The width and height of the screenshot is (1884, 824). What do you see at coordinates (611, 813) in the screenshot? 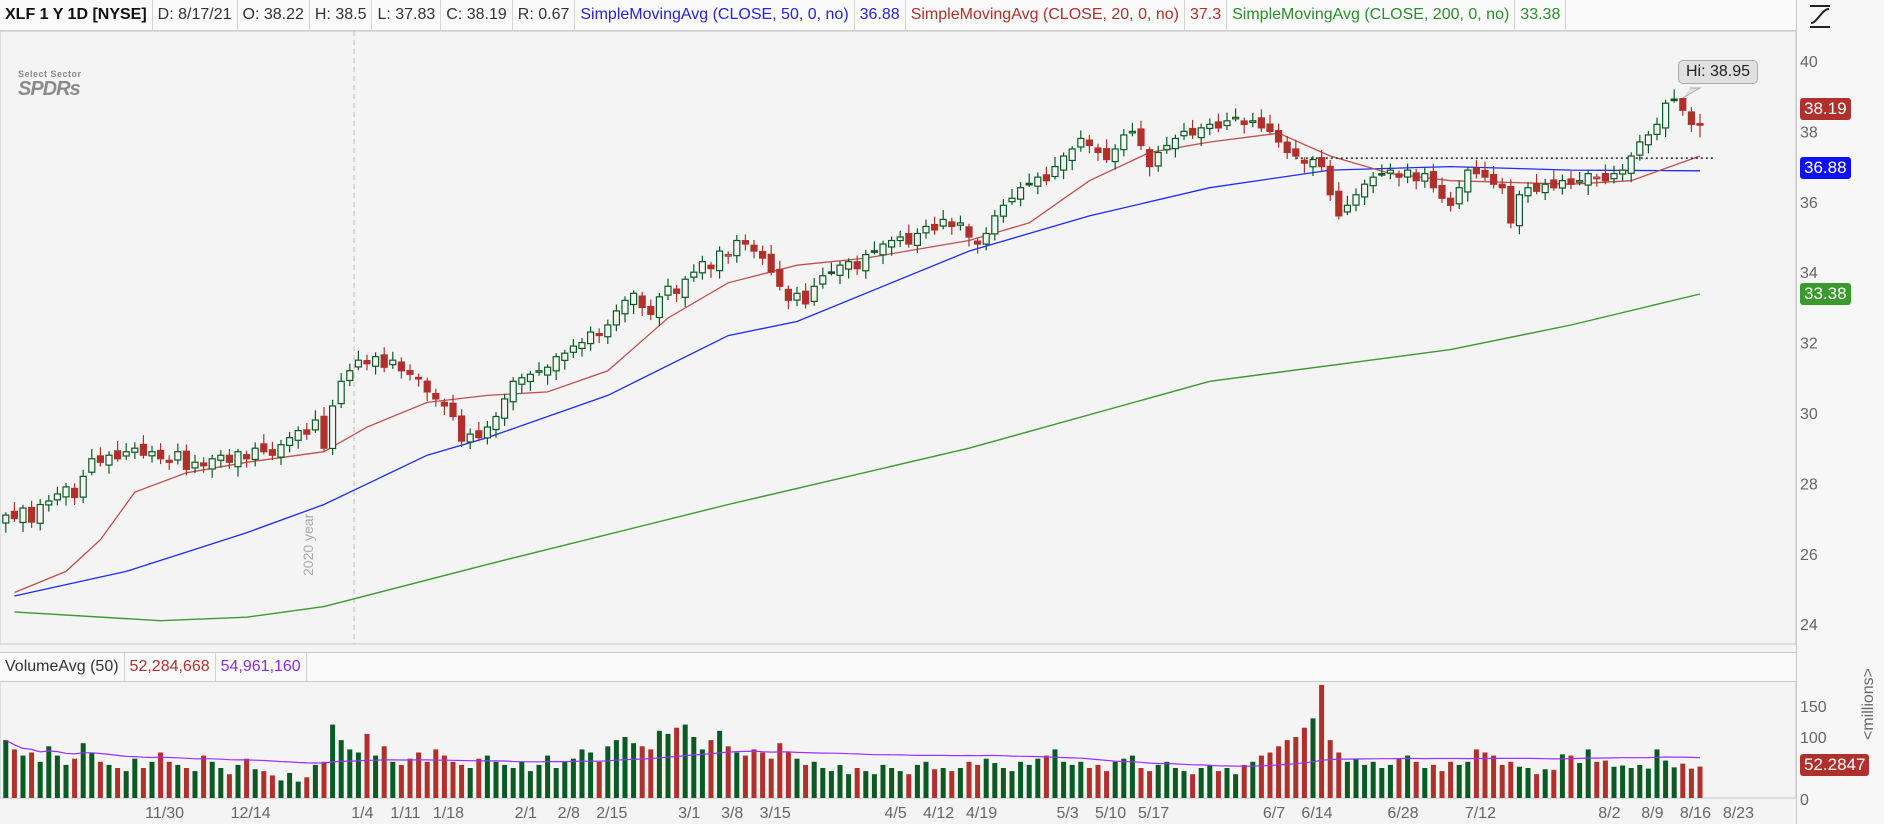
I see `date-tick-label: 2/15` at bounding box center [611, 813].